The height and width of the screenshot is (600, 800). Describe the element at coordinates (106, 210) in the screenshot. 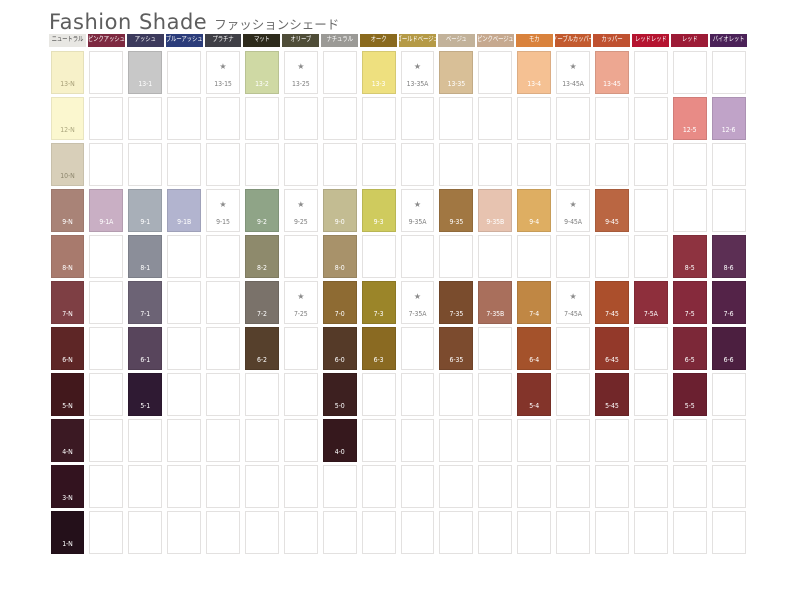

I see `shade-swatch-9-1A: 9-1A` at that location.